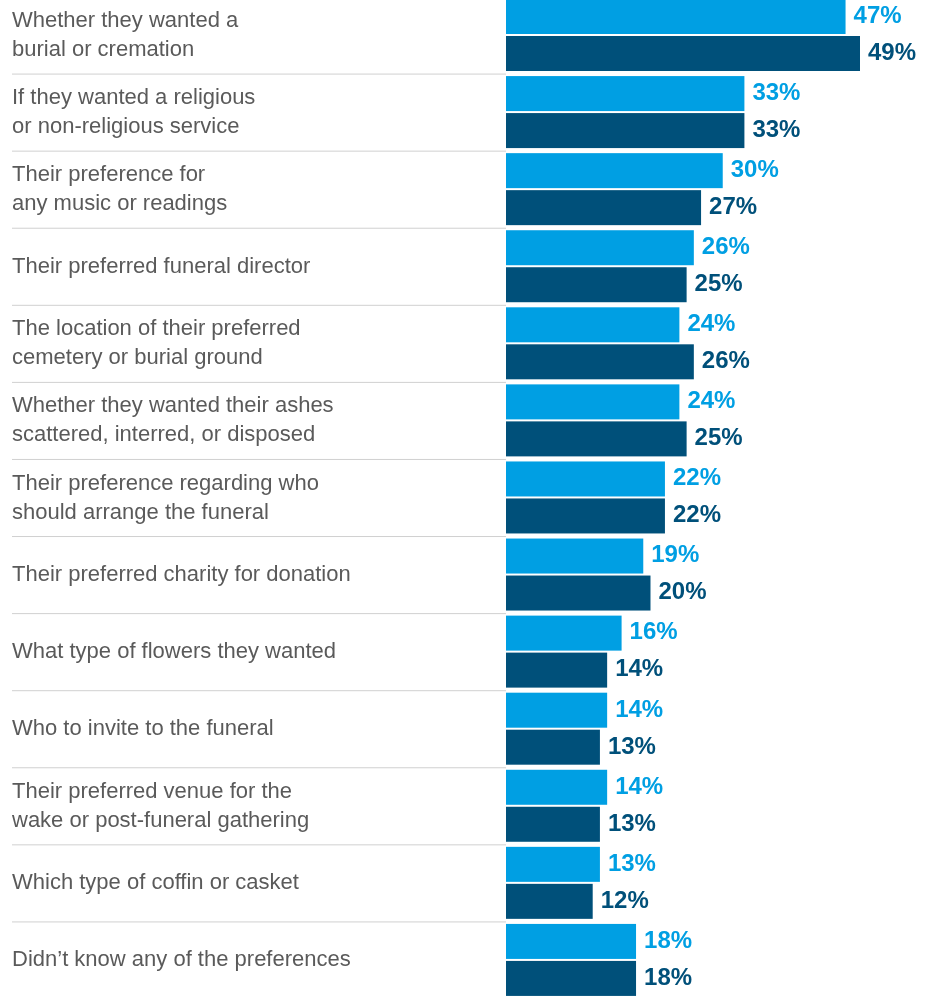  I want to click on y-tick-label: Their preferred venue for the wake or post-funeral gathering, so click(160, 804).